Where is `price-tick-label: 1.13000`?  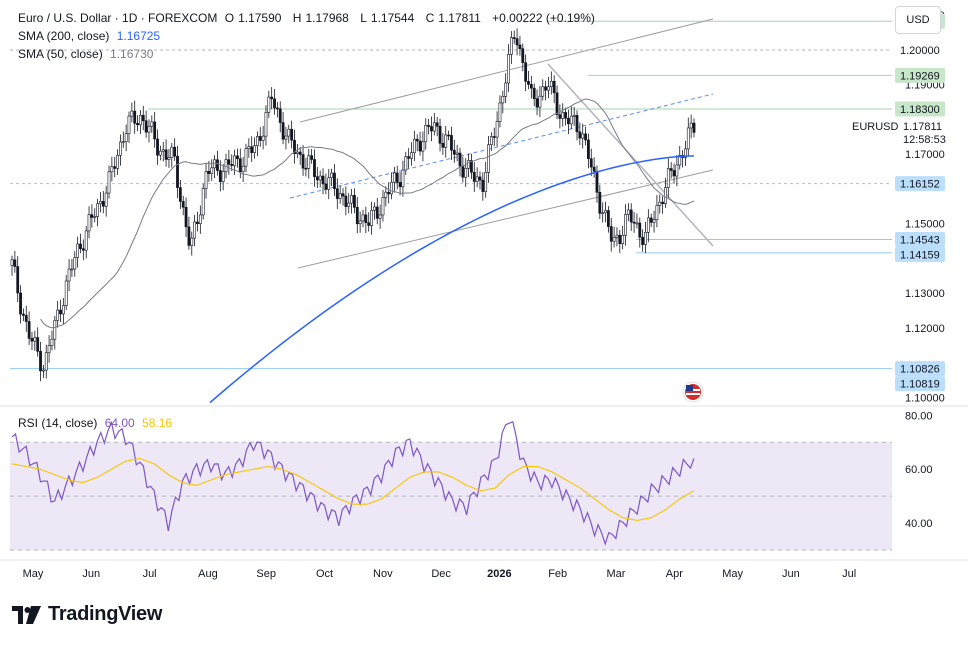 price-tick-label: 1.13000 is located at coordinates (925, 294).